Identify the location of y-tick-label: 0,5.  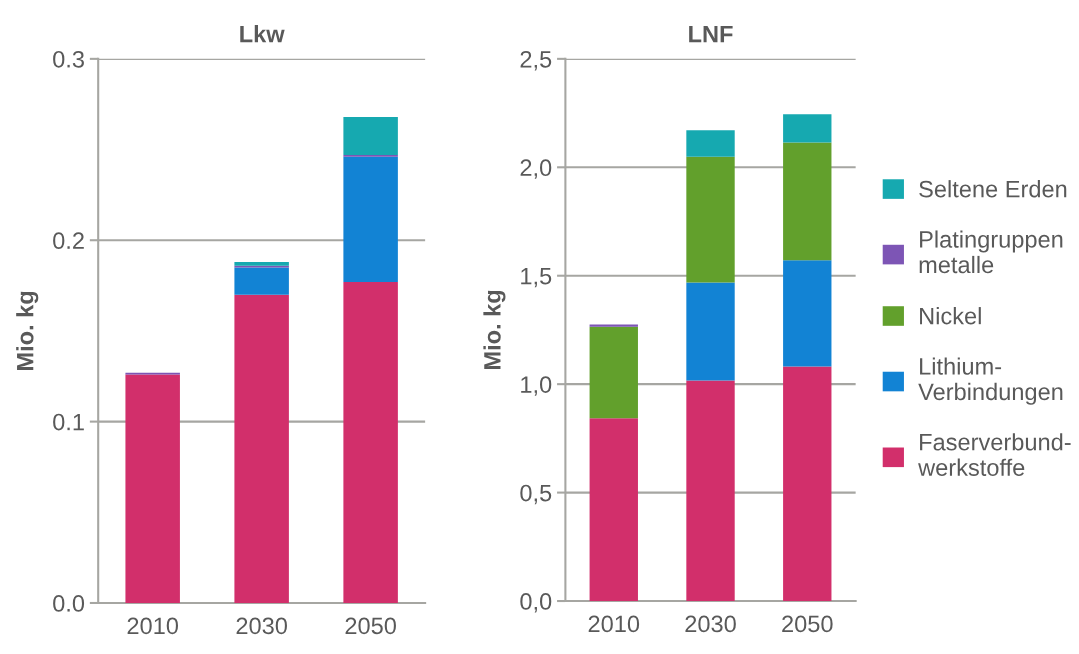
(536, 494).